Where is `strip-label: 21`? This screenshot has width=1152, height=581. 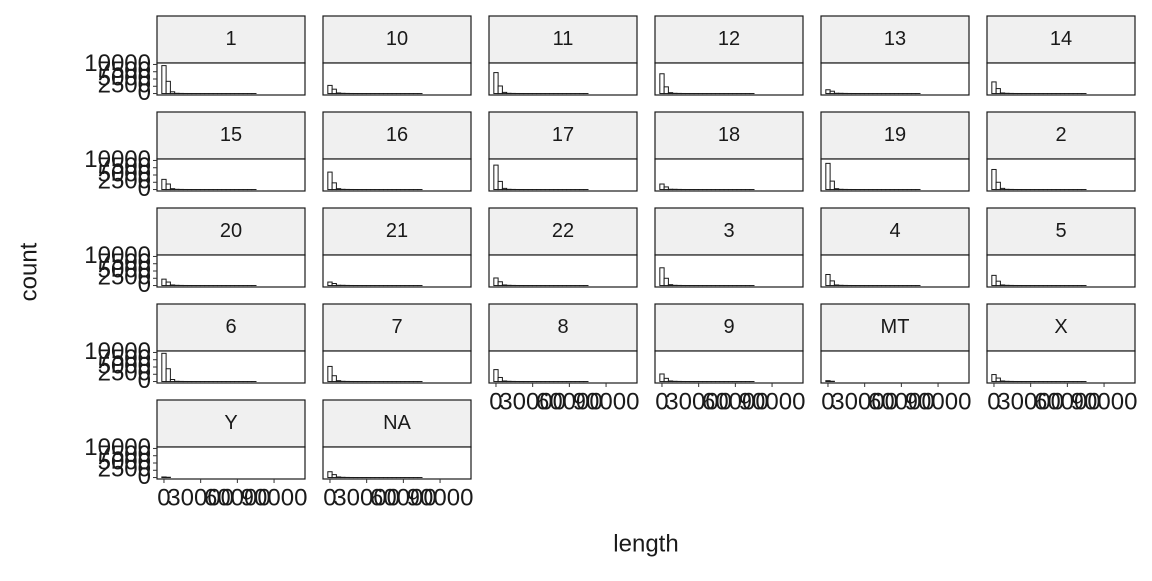 strip-label: 21 is located at coordinates (397, 231).